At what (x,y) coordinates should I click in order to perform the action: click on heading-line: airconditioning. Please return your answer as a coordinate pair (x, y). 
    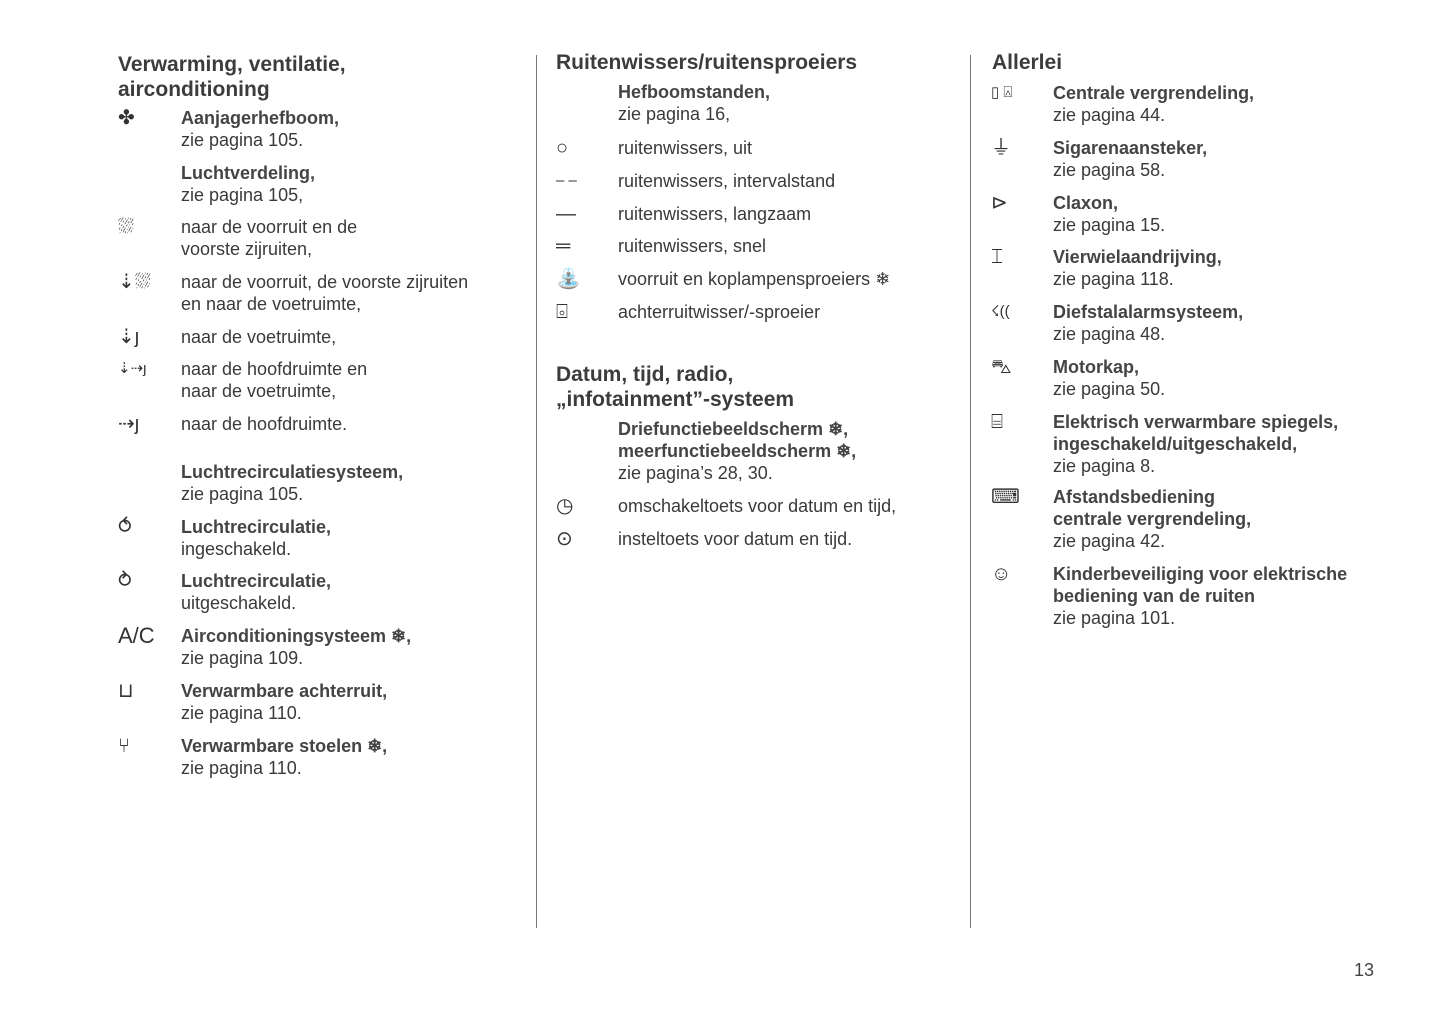
    Looking at the image, I should click on (194, 89).